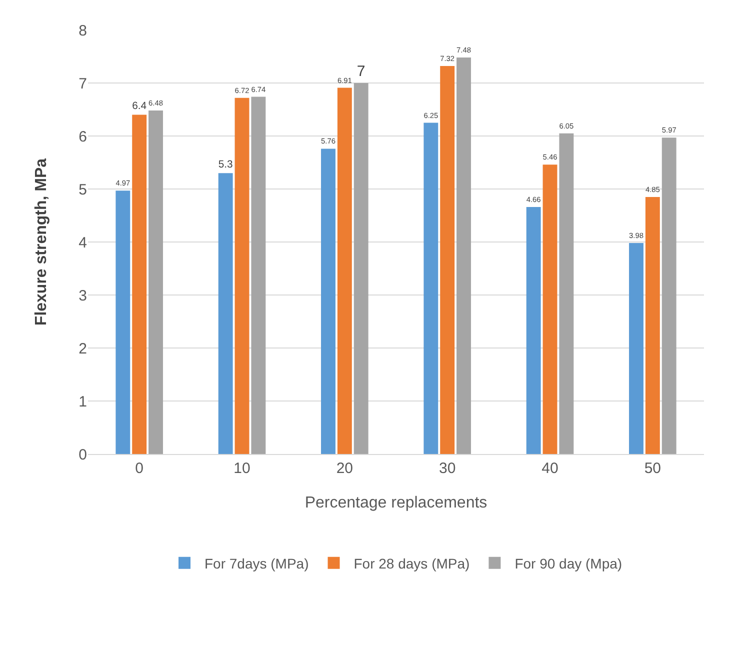 This screenshot has width=734, height=654. I want to click on y-tick-label: 1, so click(82, 401).